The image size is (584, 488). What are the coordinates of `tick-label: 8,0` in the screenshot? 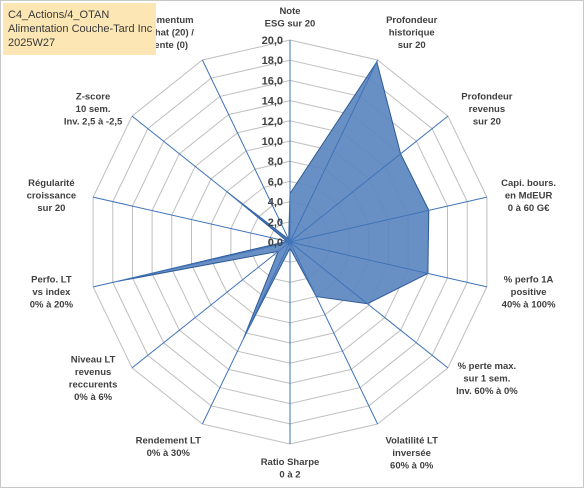 It's located at (275, 162).